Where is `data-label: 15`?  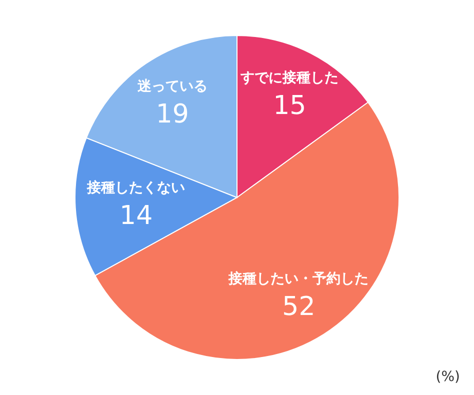 data-label: 15 is located at coordinates (289, 106).